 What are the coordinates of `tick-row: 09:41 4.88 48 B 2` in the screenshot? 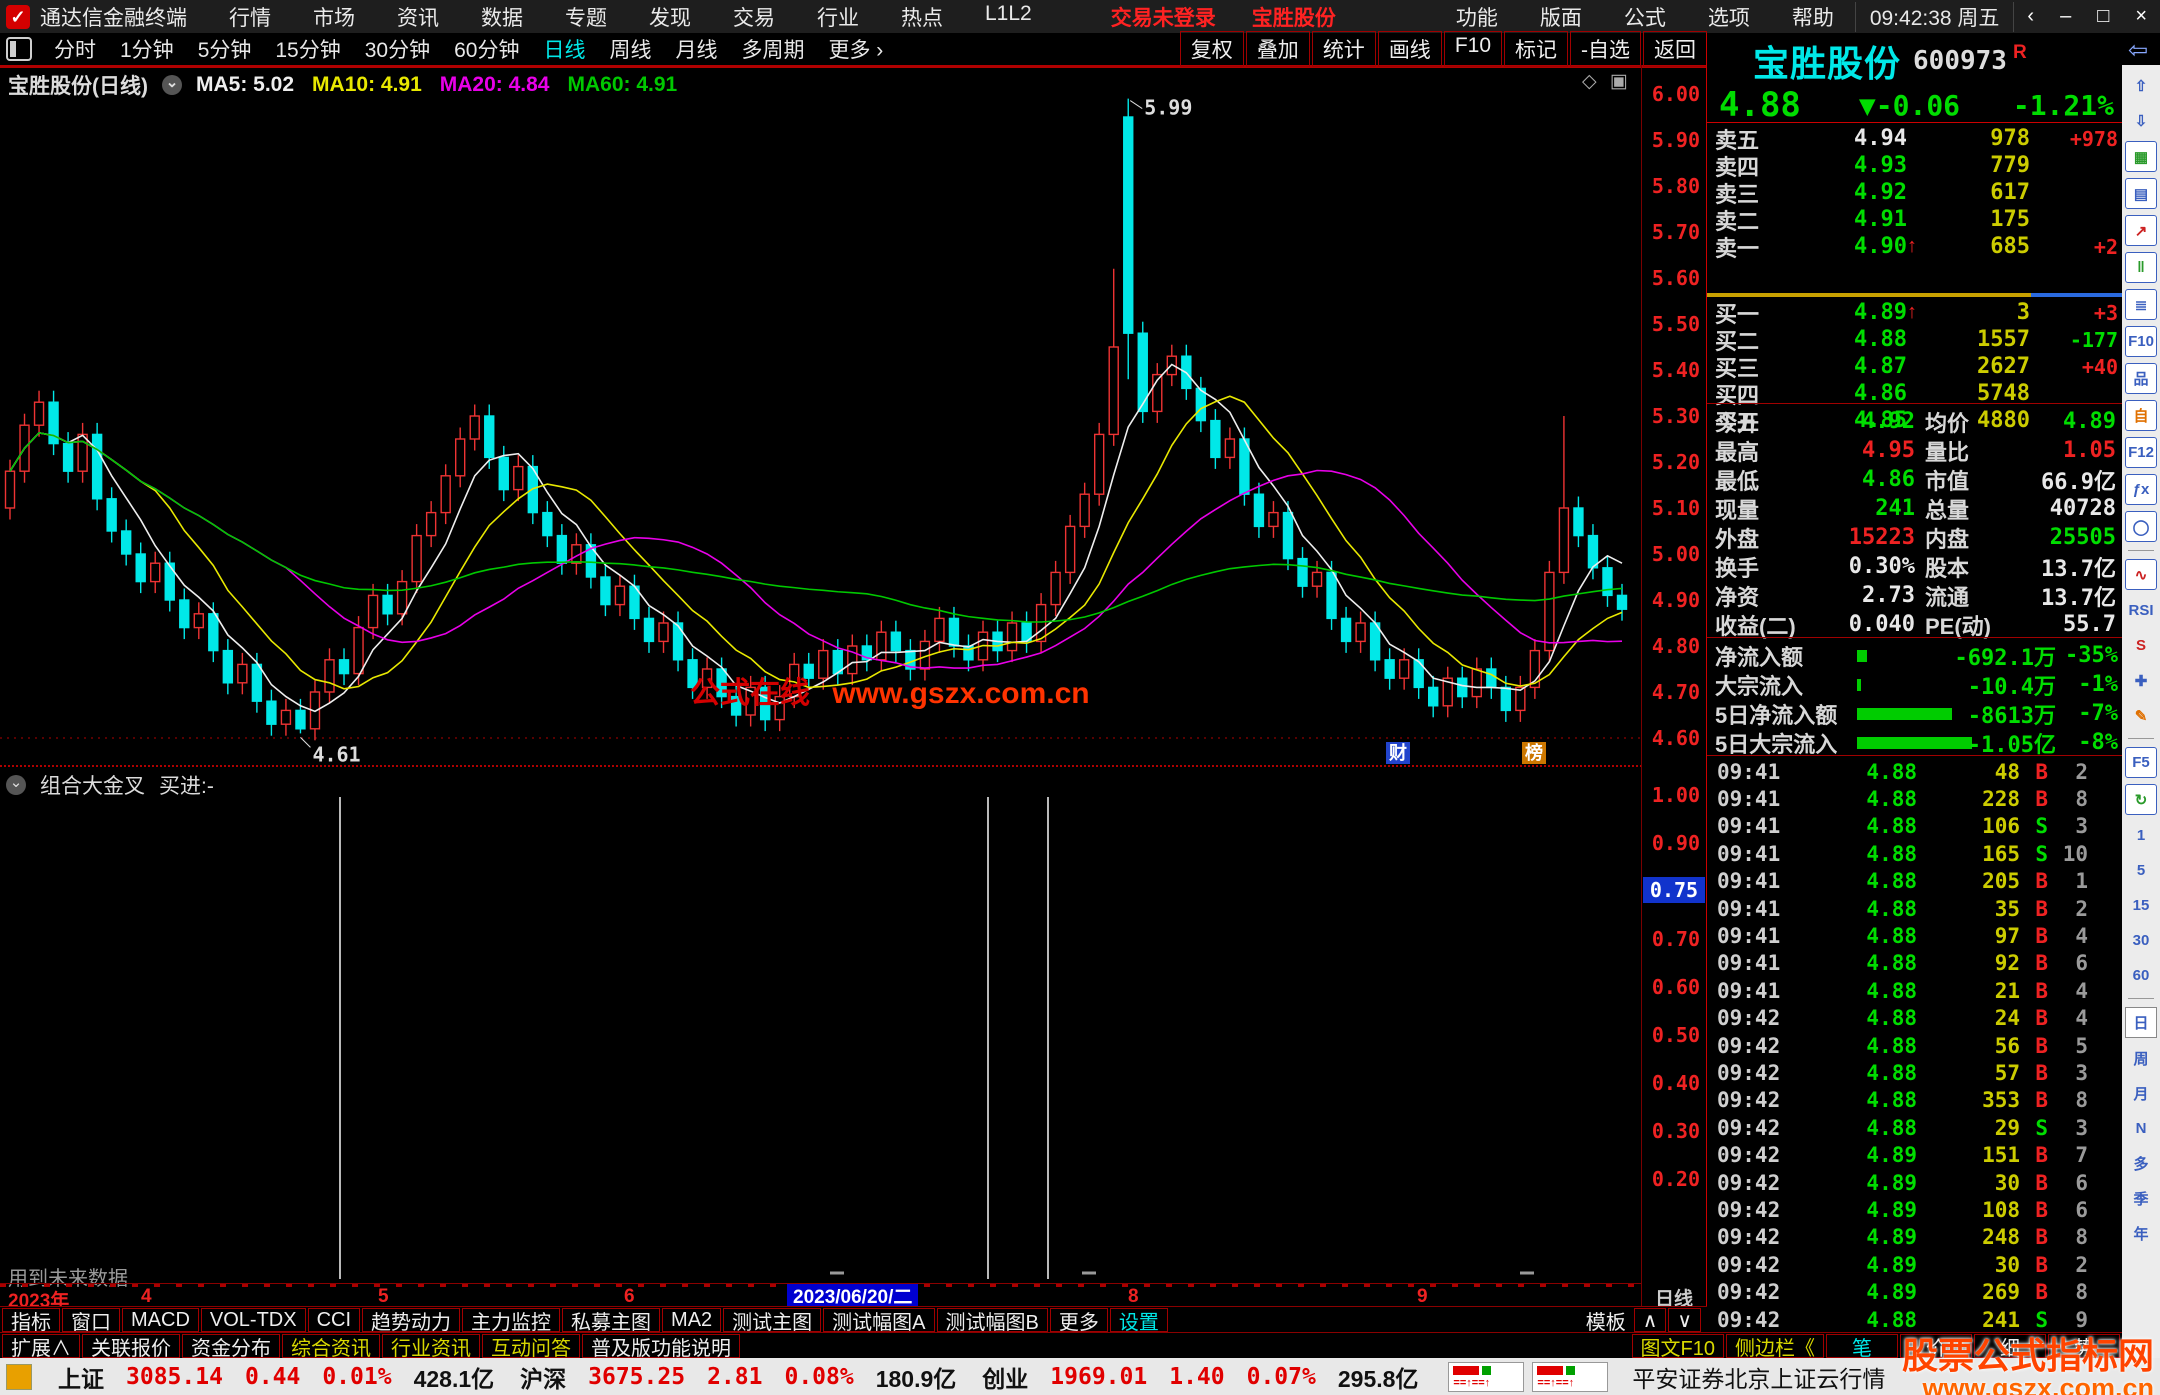 It's located at (1902, 771).